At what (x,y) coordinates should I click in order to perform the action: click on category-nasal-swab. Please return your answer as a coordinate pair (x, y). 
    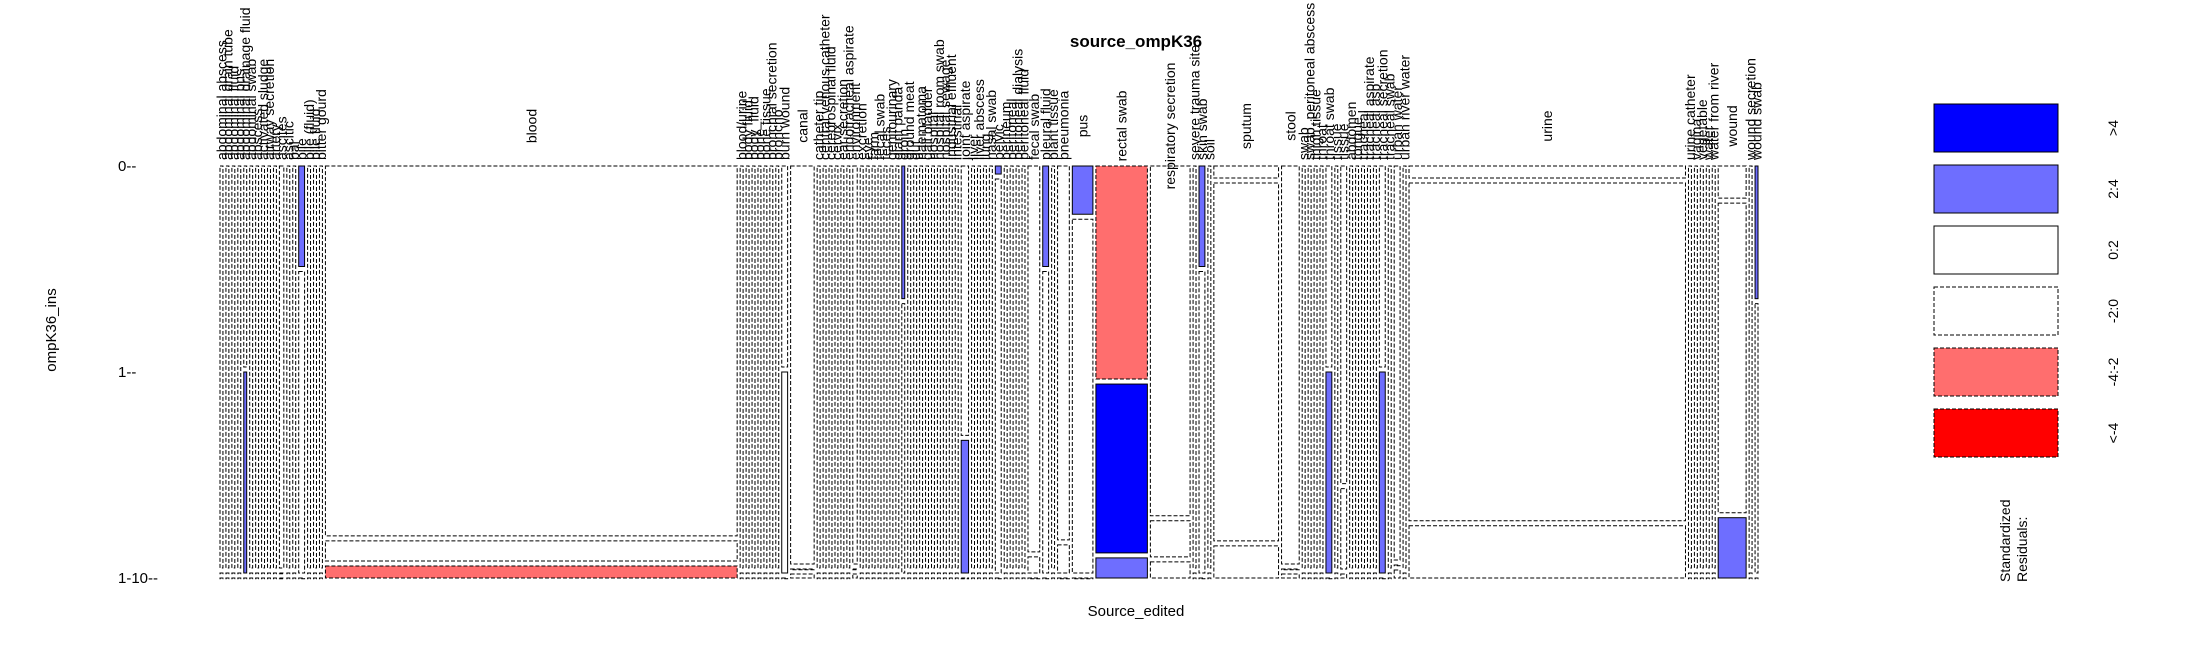
    Looking at the image, I should click on (990, 372).